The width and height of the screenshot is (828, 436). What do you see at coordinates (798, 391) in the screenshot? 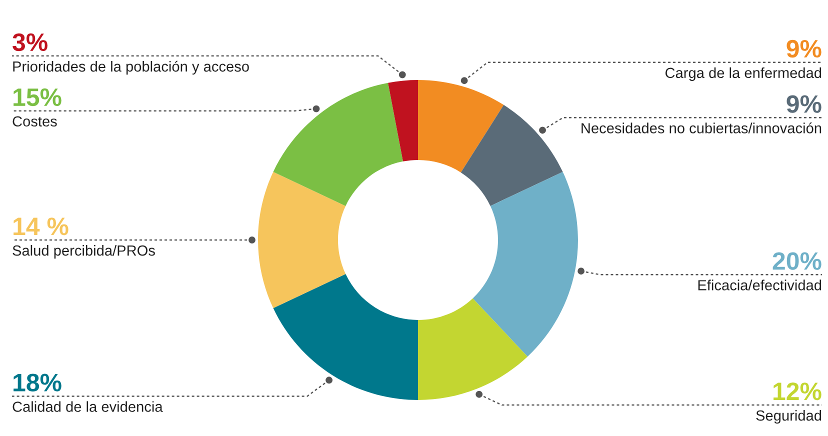
I see `data-label: 12%` at bounding box center [798, 391].